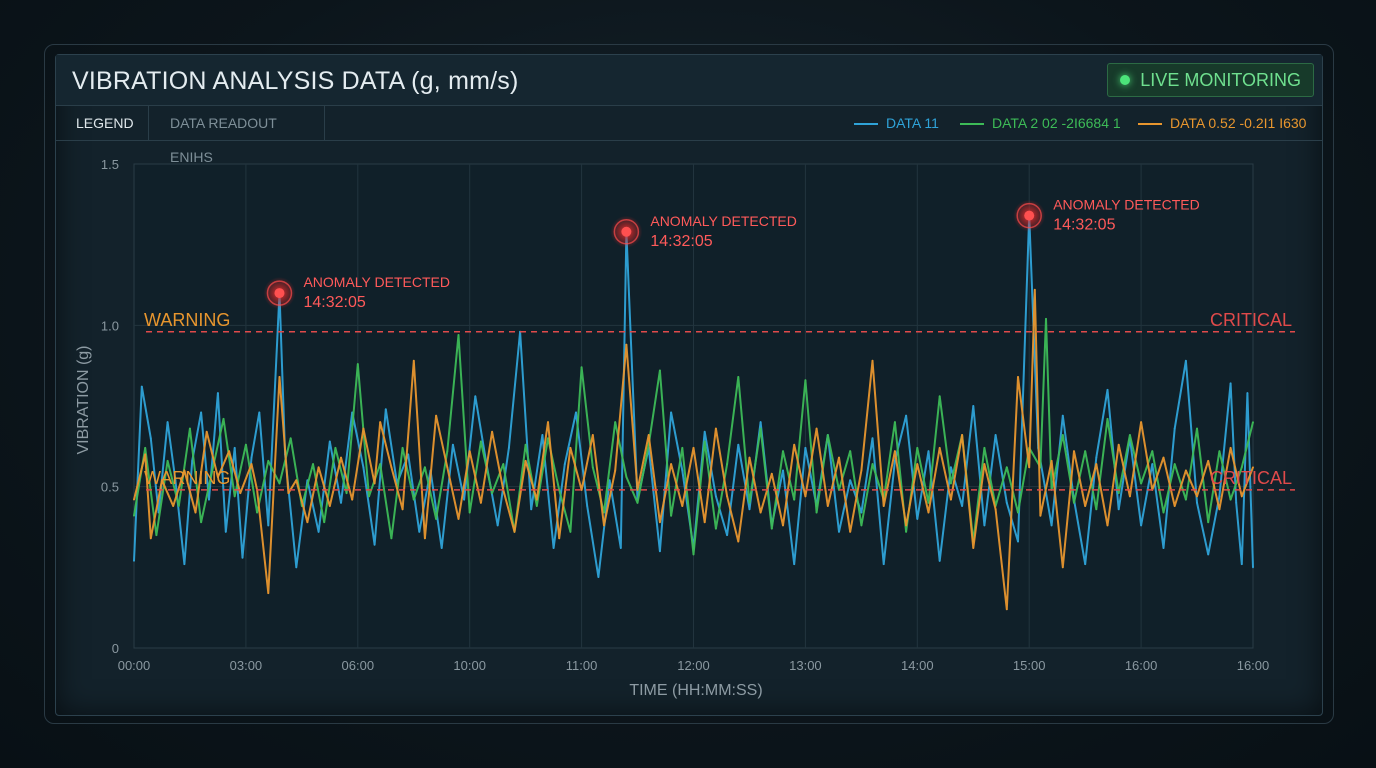 Image resolution: width=1376 pixels, height=768 pixels. Describe the element at coordinates (1056, 123) in the screenshot. I see `legend-label: DATA 2 02 -2I6684 1` at that location.